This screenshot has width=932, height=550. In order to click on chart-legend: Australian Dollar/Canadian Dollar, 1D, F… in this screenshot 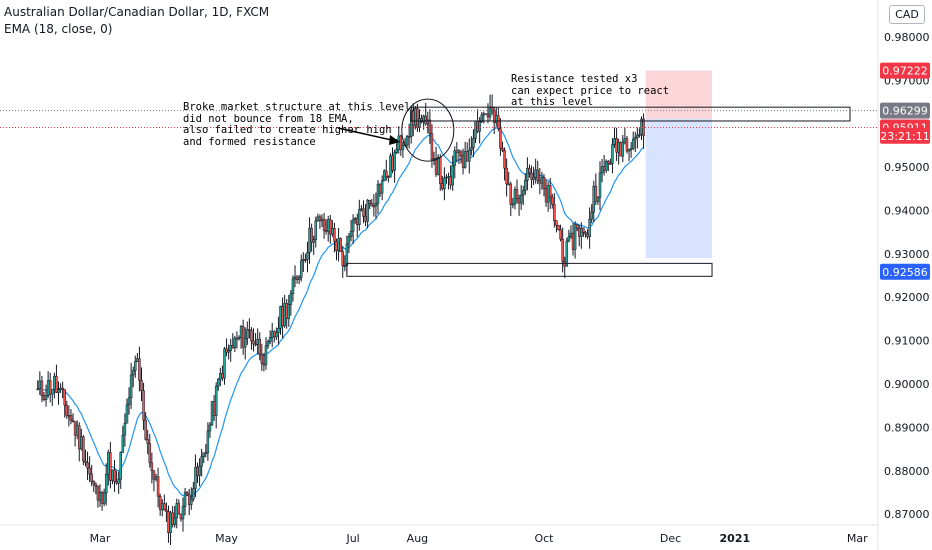, I will do `click(136, 21)`.